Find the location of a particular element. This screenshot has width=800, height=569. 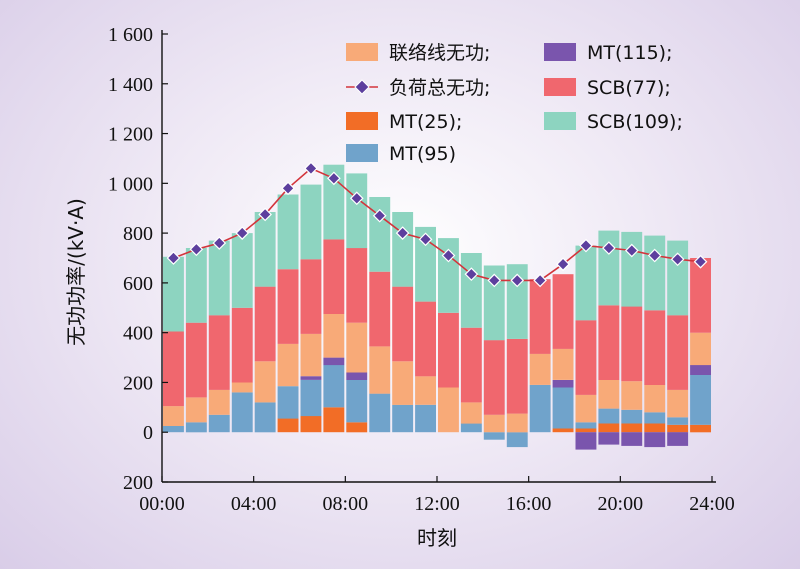

y-tick-label: 800 is located at coordinates (138, 234).